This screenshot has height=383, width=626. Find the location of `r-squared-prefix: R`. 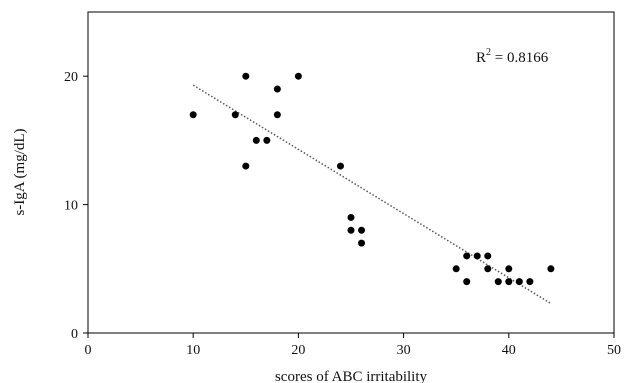

r-squared-prefix: R is located at coordinates (481, 58).